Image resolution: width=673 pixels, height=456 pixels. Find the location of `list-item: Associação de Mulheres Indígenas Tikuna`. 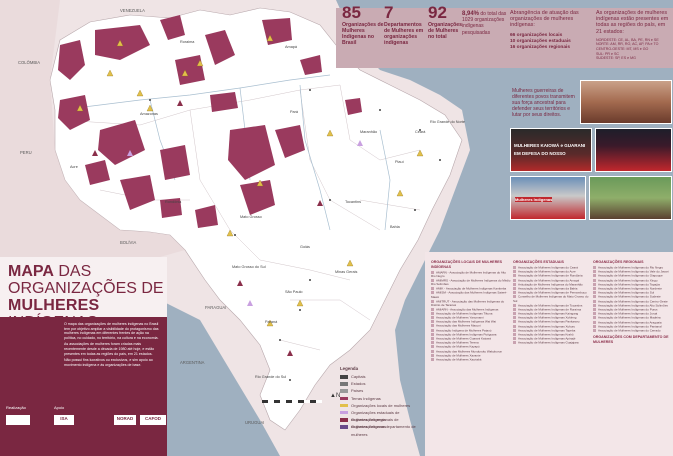

list-item: Associação de Mulheres Indígenas Tikuna is located at coordinates (471, 313).